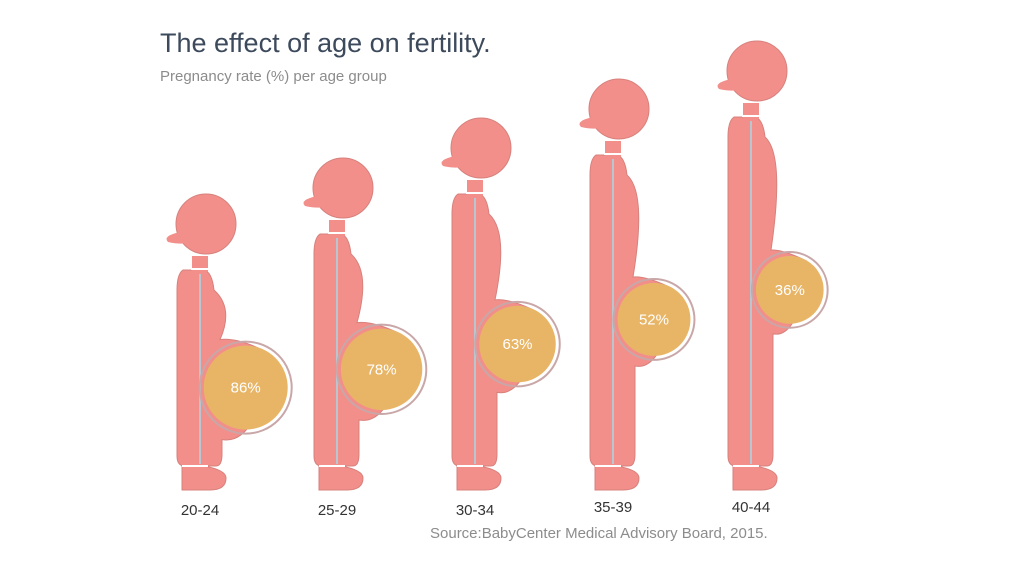 Image resolution: width=1026 pixels, height=576 pixels. I want to click on figure-30-34: 63% 30-34, so click(501, 318).